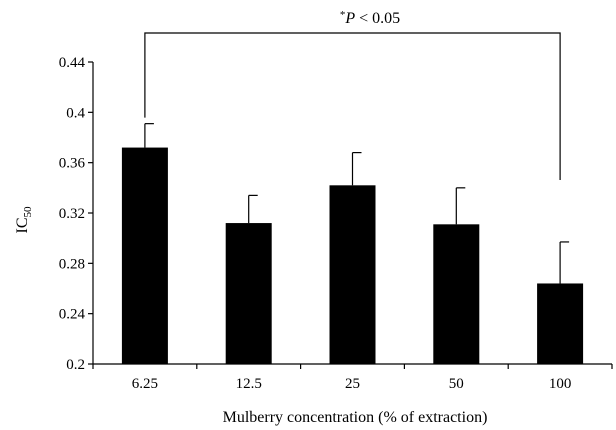 The image size is (616, 430). What do you see at coordinates (456, 384) in the screenshot?
I see `x-tick-label: 50` at bounding box center [456, 384].